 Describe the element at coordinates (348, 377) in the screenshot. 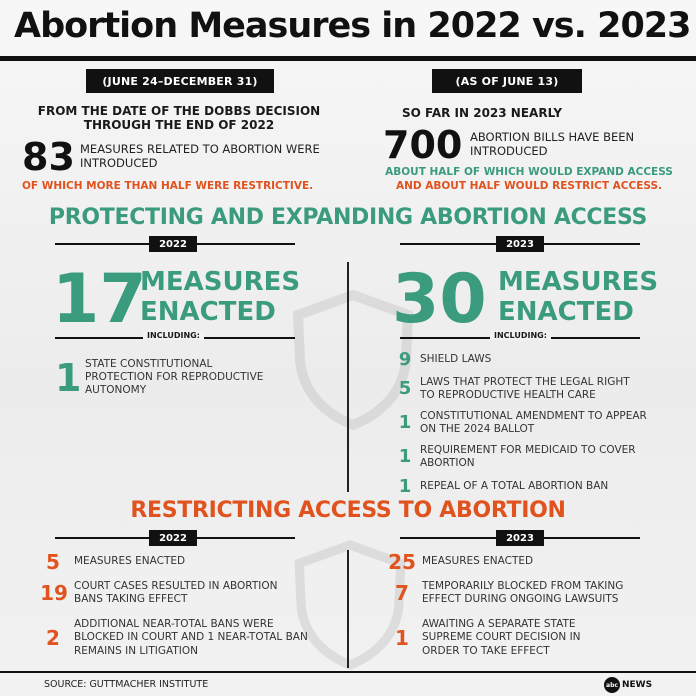

I see `column-divider` at that location.